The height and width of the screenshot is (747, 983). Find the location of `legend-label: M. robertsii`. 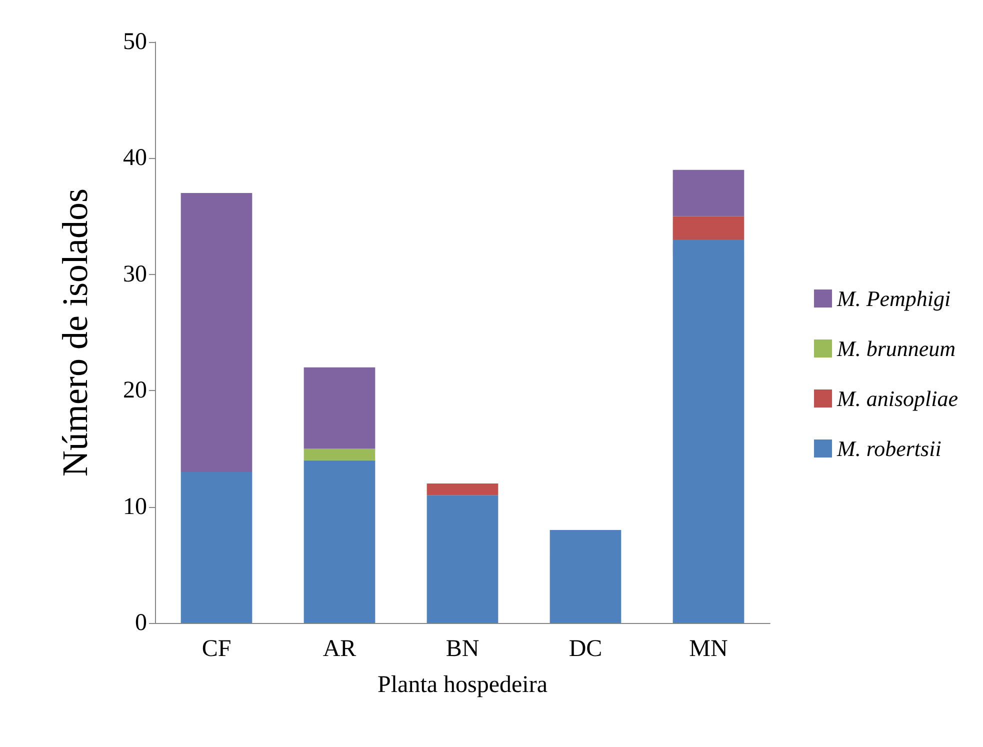

legend-label: M. robertsii is located at coordinates (889, 448).